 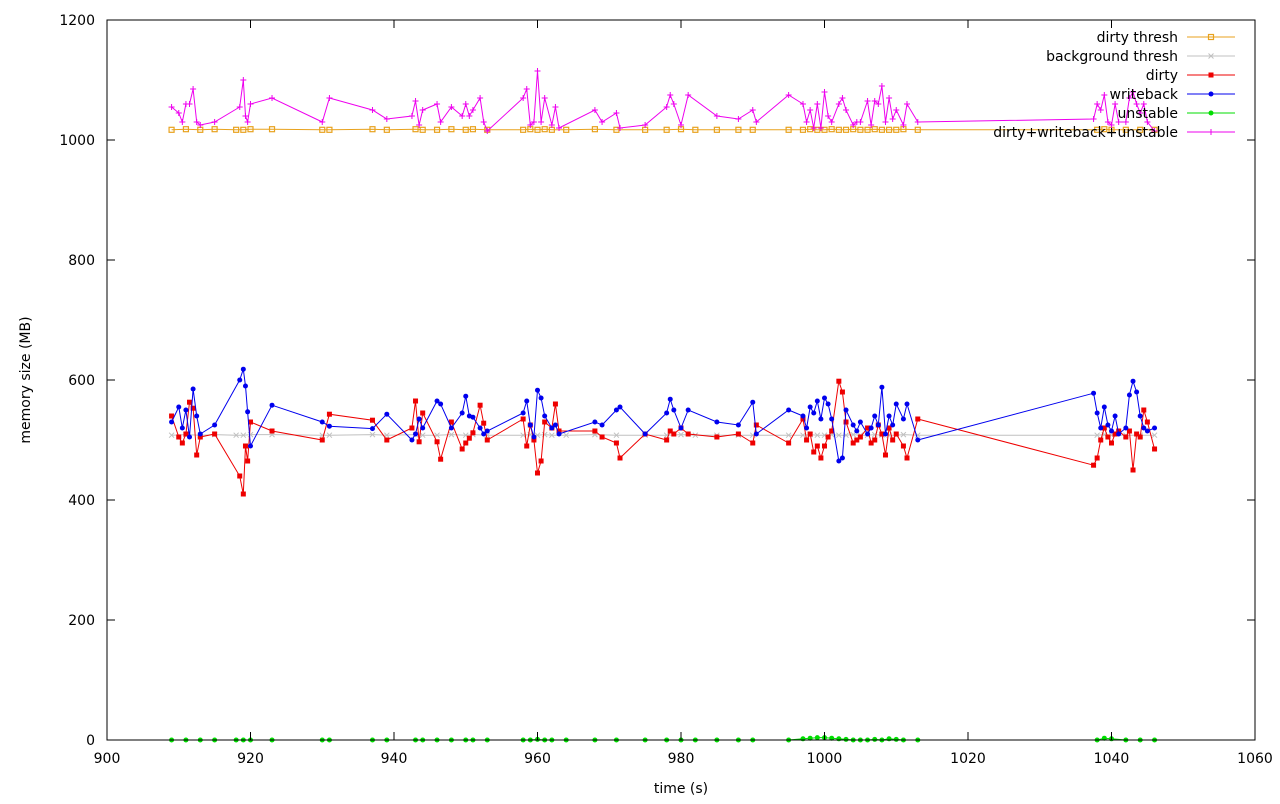 What do you see at coordinates (663, 129) in the screenshot?
I see `series-dirty-thresh` at bounding box center [663, 129].